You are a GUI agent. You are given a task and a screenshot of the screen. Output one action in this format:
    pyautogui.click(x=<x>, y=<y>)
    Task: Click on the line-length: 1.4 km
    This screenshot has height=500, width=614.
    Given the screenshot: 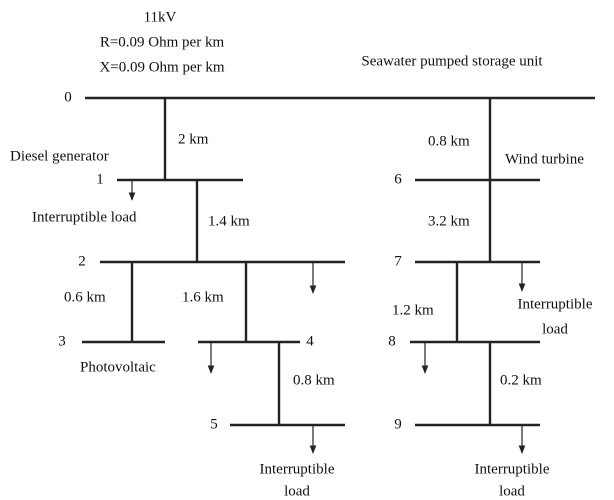 What is the action you would take?
    pyautogui.click(x=229, y=221)
    